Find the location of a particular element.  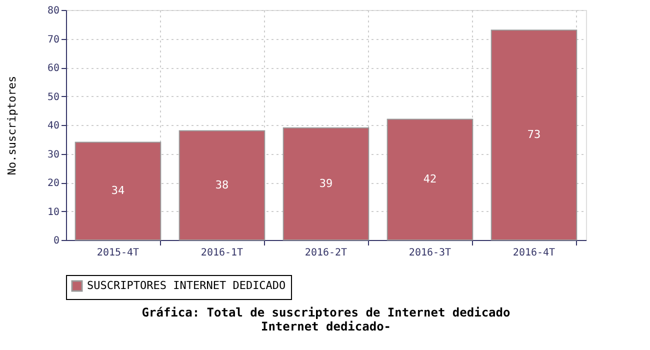

legend-label: SUSCRIPTORES INTERNET DEDICADO is located at coordinates (186, 285).